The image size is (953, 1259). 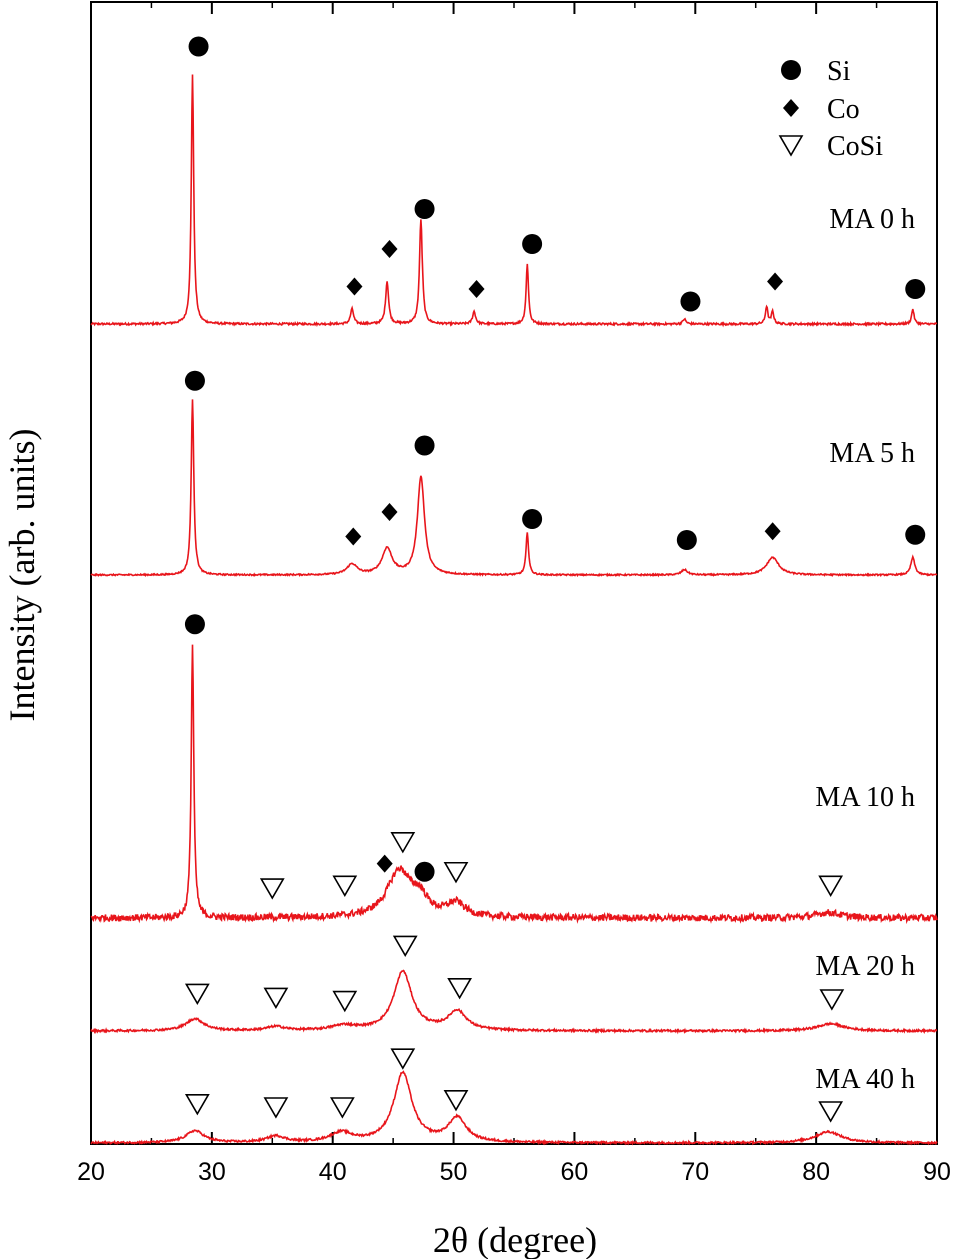 I want to click on x-tick-label-80: 80, so click(x=816, y=1172).